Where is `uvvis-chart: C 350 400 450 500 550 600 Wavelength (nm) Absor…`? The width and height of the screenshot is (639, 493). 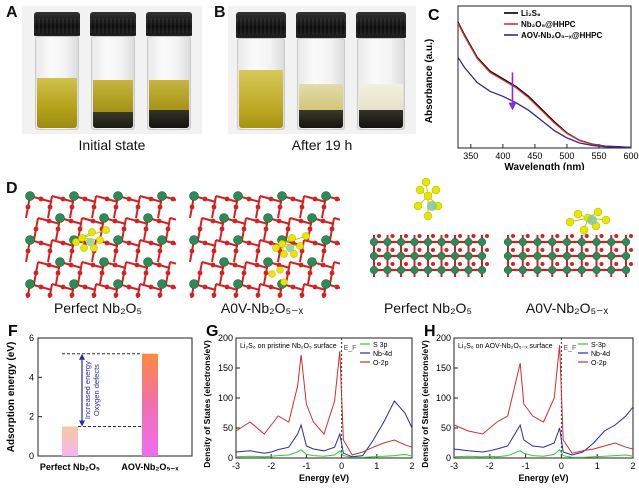
uvvis-chart: C 350 400 450 500 550 600 Wavelength (nm) Absor… is located at coordinates (531, 87).